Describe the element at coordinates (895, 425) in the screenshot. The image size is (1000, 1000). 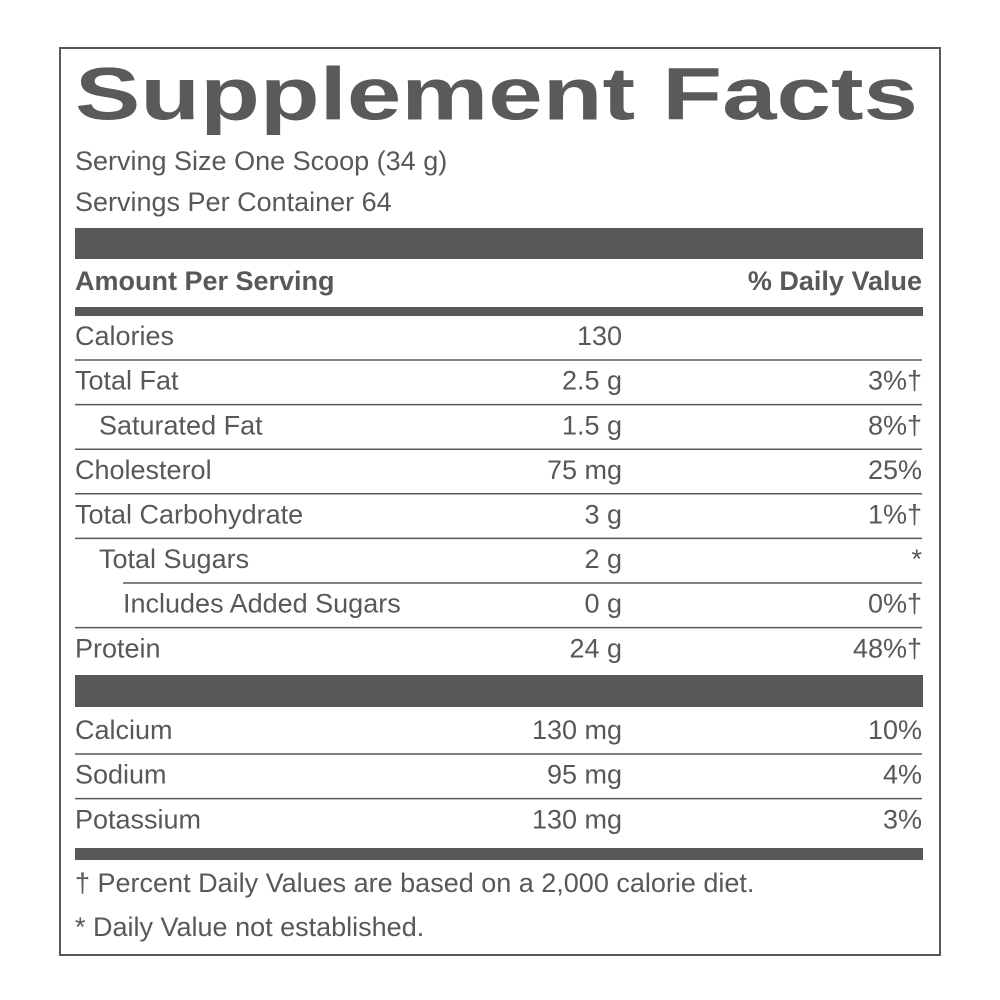
I see `daily-value: 8%†` at that location.